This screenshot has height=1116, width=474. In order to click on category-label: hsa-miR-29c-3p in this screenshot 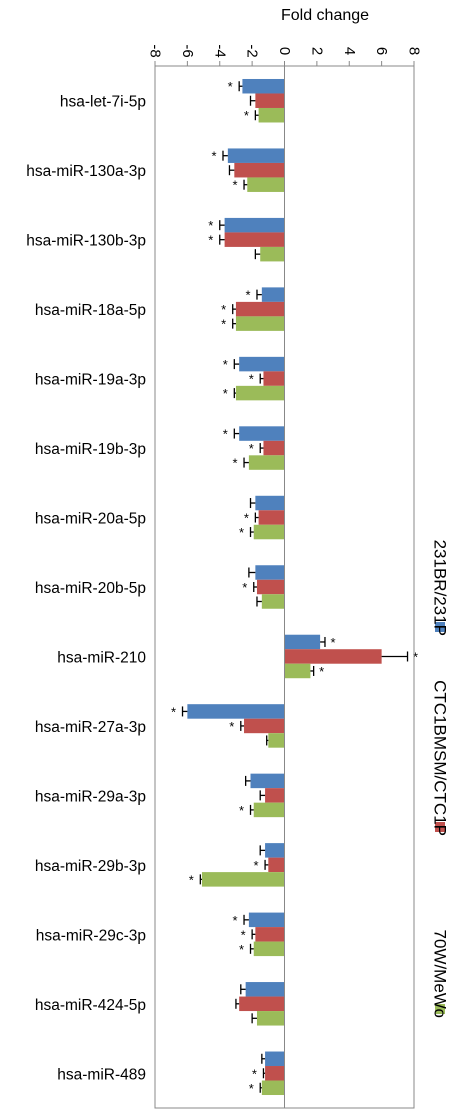, I will do `click(91, 935)`.